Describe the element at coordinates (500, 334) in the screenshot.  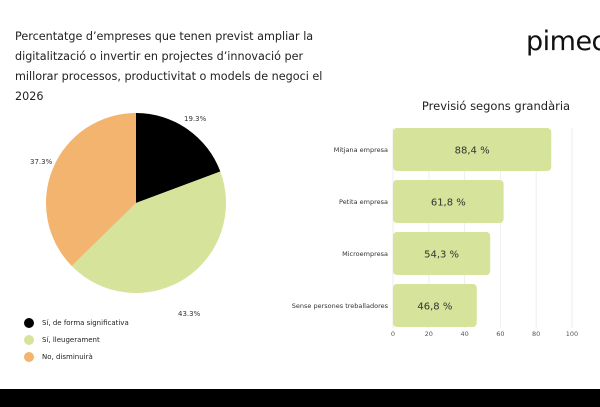
I see `x-tick-label: 60` at that location.